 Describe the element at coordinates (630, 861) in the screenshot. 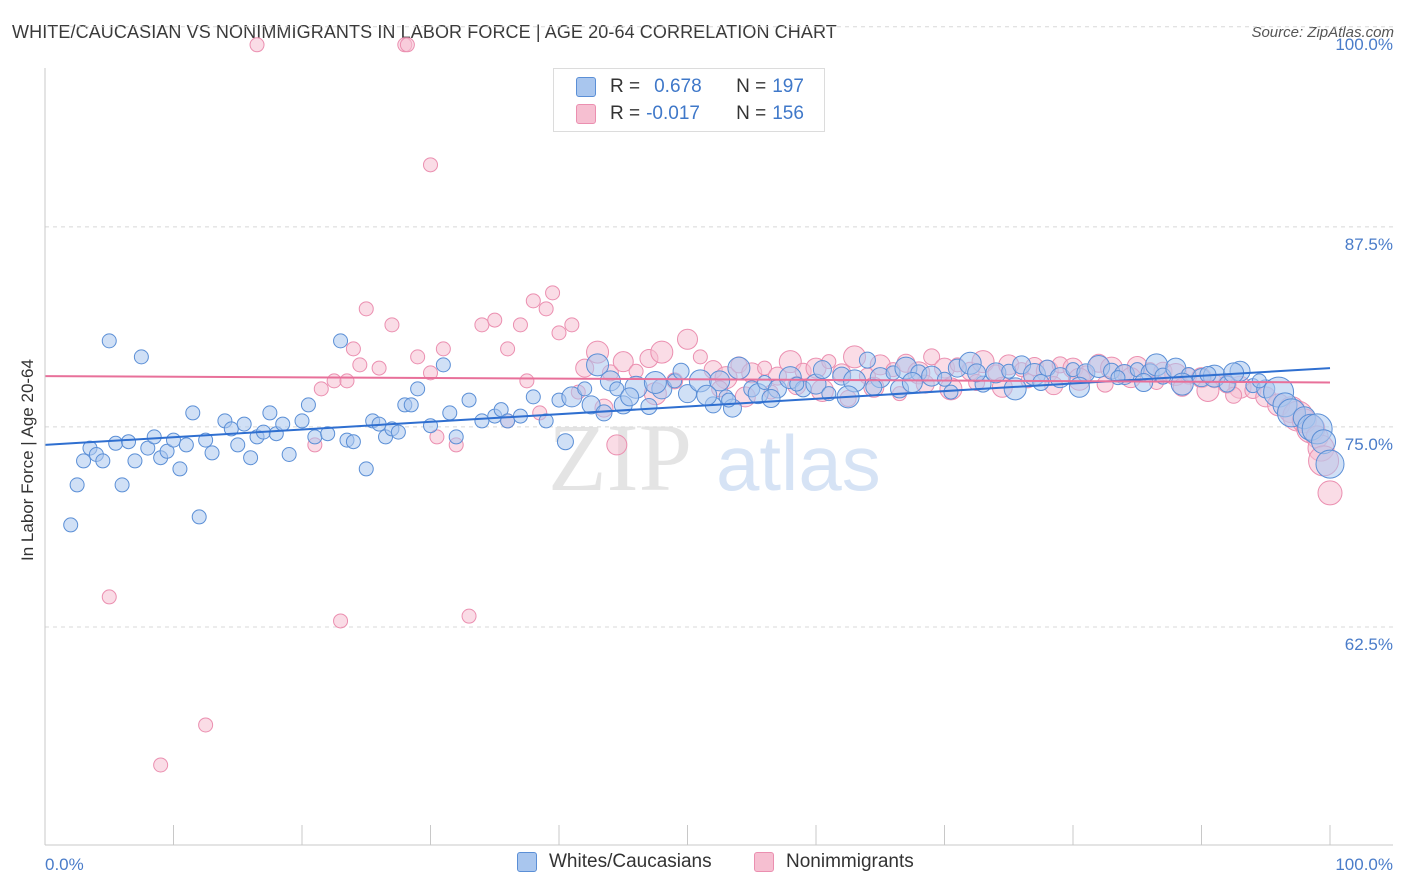

I see `legend-label-whites: Whites/Caucasians` at that location.